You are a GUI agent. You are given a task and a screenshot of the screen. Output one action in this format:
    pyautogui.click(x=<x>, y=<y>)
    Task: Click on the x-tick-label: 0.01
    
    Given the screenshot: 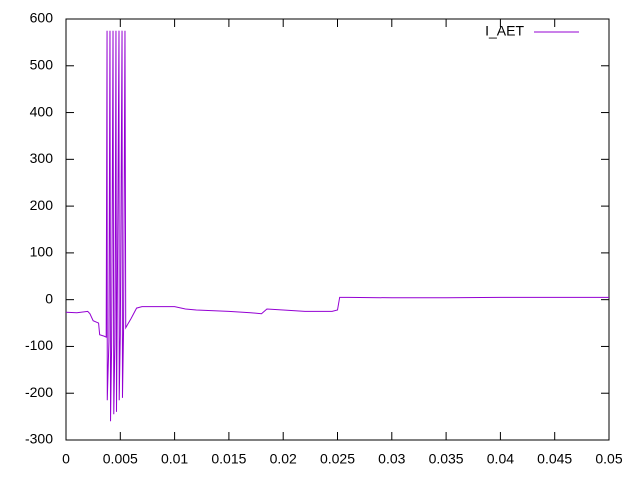 What is the action you would take?
    pyautogui.click(x=174, y=459)
    